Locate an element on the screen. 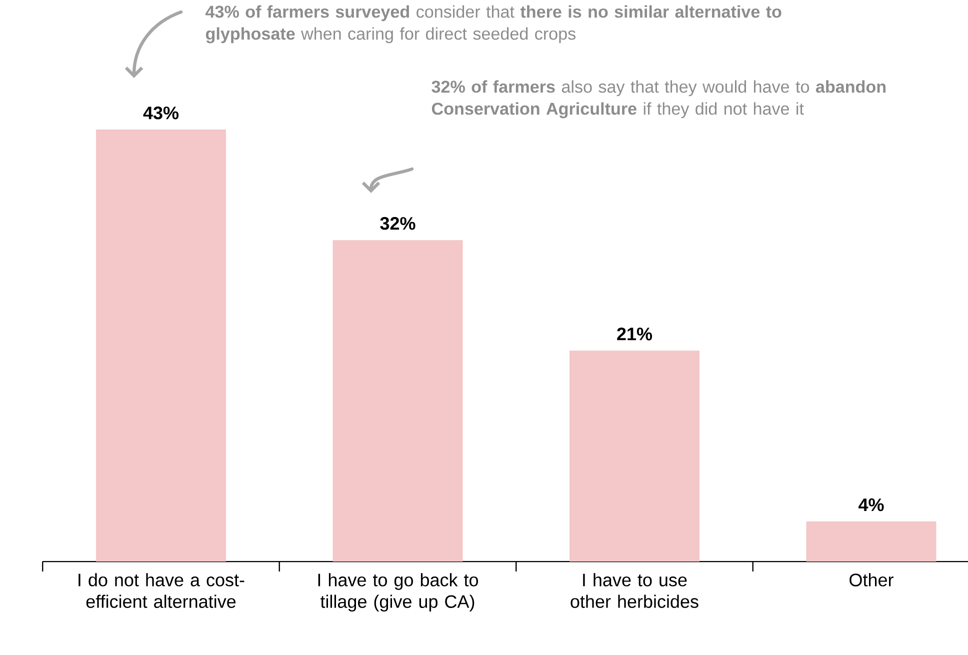 The image size is (968, 655). text: 32% of farmers also say that they would have to abandon Conservation Agriculture if they did not have it is located at coordinates (659, 99).